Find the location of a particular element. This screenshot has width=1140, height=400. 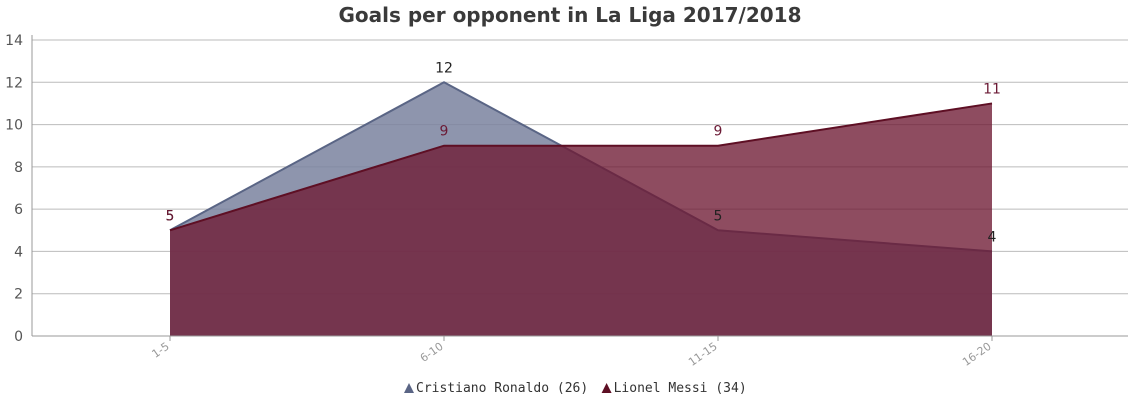

legend-label: Lionel Messi (34) is located at coordinates (680, 388).